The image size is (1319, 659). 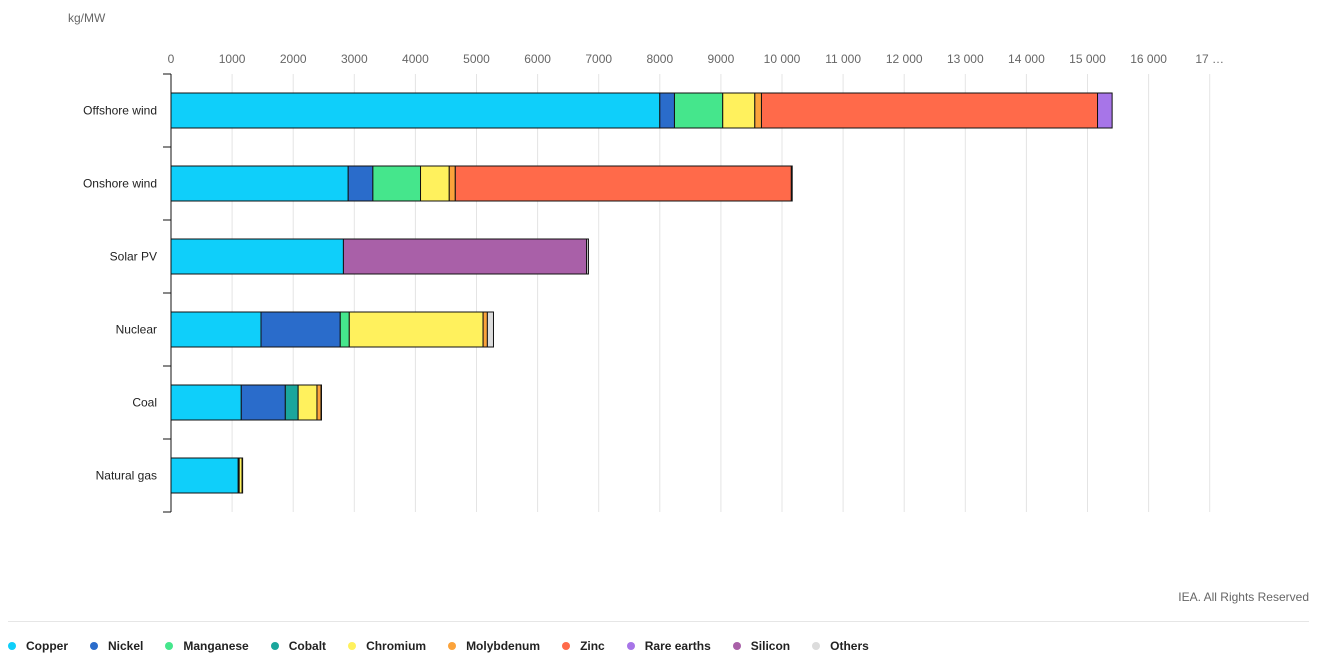 What do you see at coordinates (1243, 597) in the screenshot?
I see `copyright-credit: IEA. All Rights Reserved` at bounding box center [1243, 597].